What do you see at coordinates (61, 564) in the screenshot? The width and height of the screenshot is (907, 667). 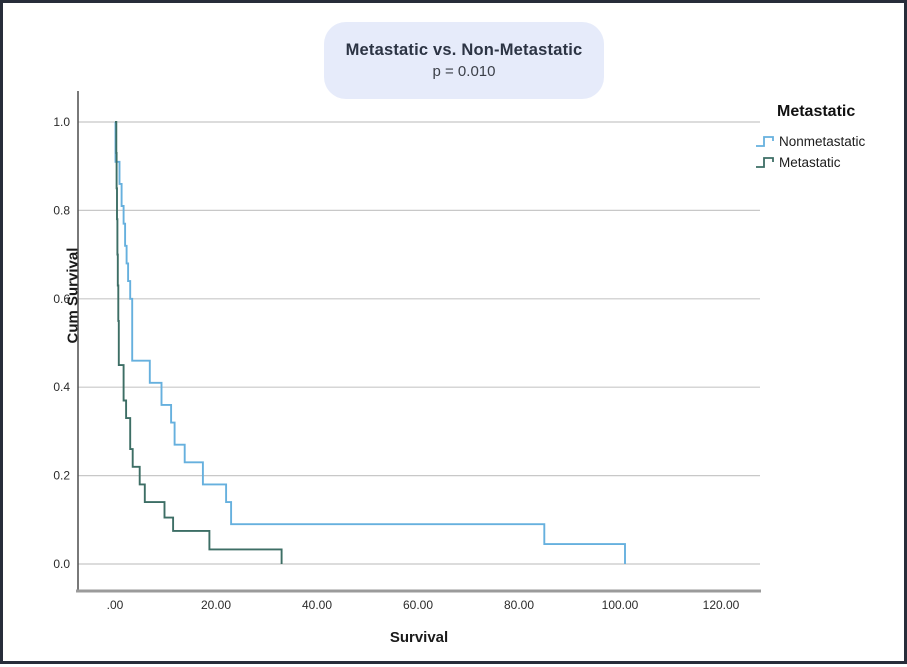 I see `y-tick-label: 0.0` at bounding box center [61, 564].